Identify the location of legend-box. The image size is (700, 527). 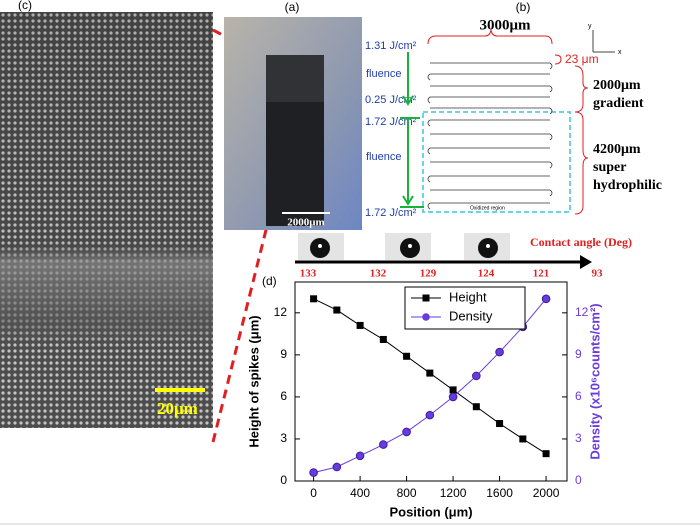
(465, 308).